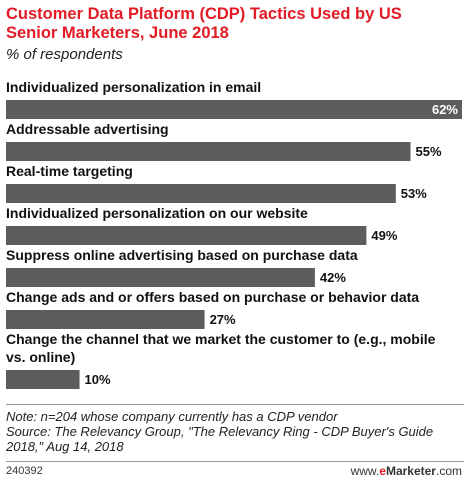 Image resolution: width=470 pixels, height=483 pixels. What do you see at coordinates (133, 87) in the screenshot?
I see `category-label: Individualized personalization in email` at bounding box center [133, 87].